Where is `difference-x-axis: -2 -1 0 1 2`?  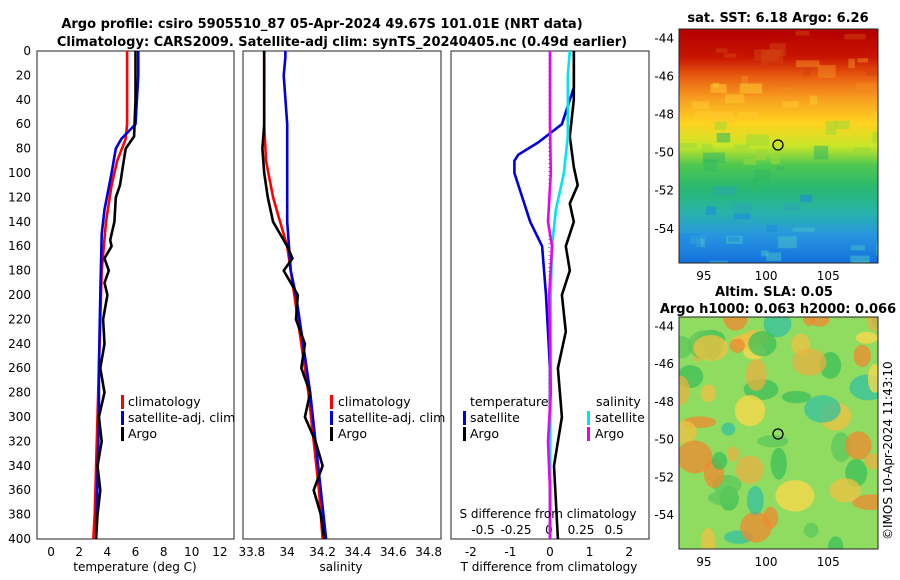
difference-x-axis: -2 -1 0 1 2 is located at coordinates (549, 552).